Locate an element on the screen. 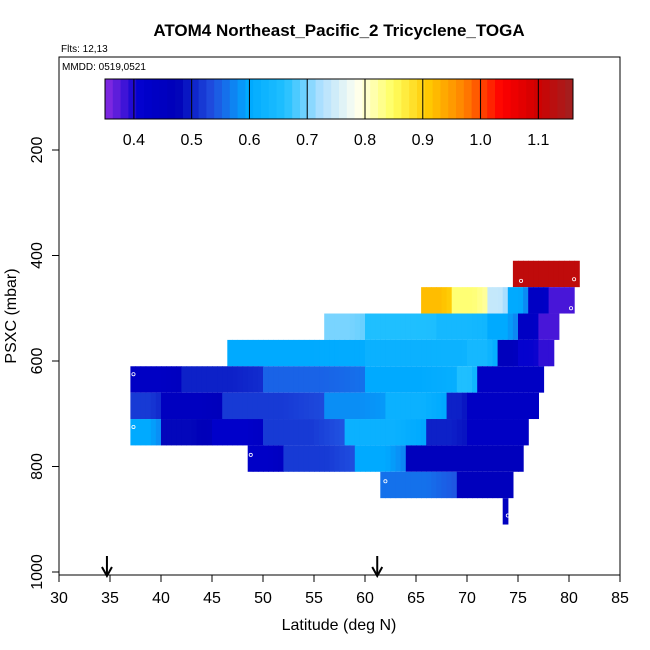 This screenshot has width=650, height=650. y-tick-label: 200 is located at coordinates (37, 150).